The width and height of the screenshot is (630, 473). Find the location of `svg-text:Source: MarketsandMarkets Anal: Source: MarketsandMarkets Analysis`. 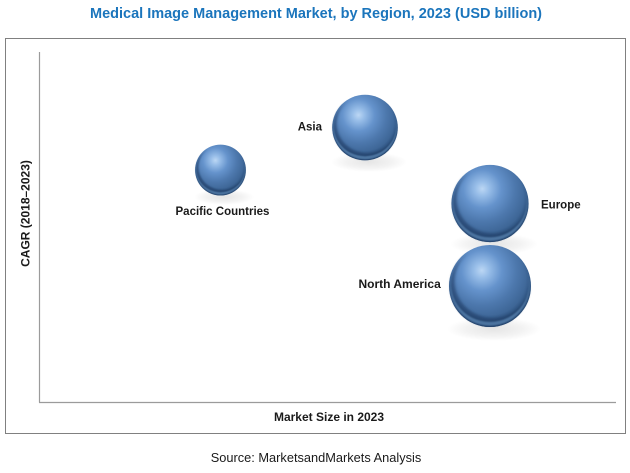

svg-text:Source: MarketsandMarkets Anal: Source: MarketsandMarkets Analysis is located at coordinates (316, 457).